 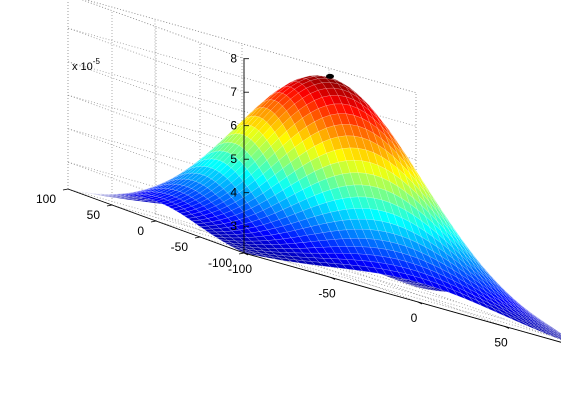 What do you see at coordinates (240, 269) in the screenshot?
I see `x-tick-label: -100` at bounding box center [240, 269].